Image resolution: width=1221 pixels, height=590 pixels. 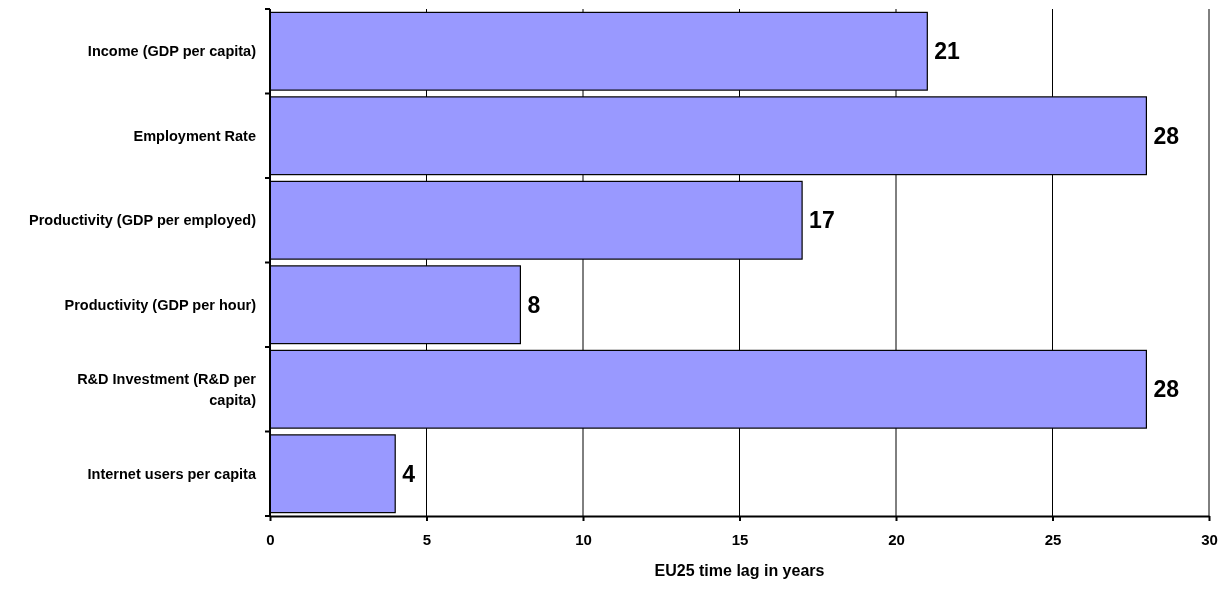 I want to click on x-tick-label: 30, so click(x=1209, y=539).